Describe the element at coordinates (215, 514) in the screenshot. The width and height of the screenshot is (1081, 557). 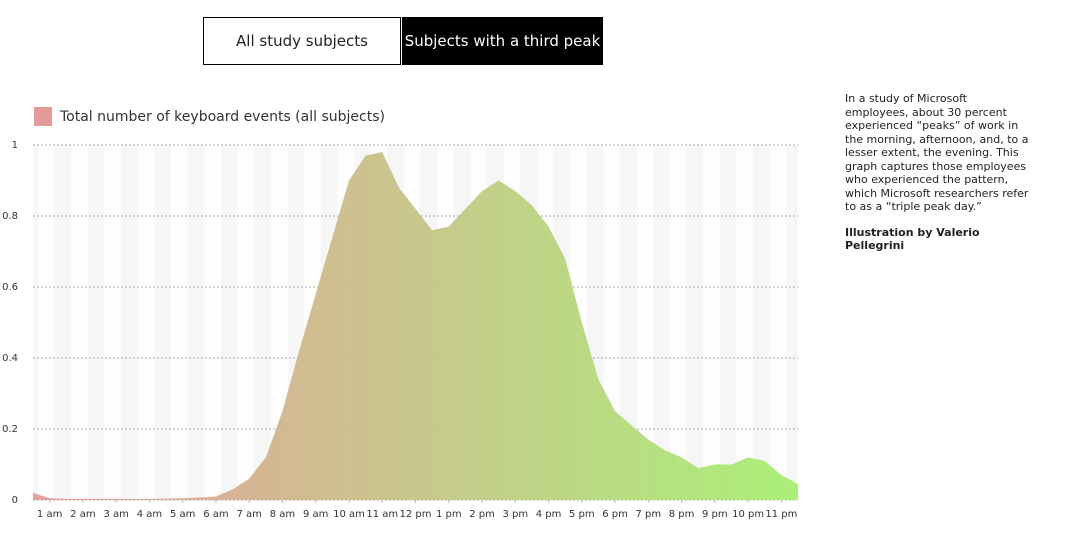
I see `x-tick-label: 6 am` at that location.